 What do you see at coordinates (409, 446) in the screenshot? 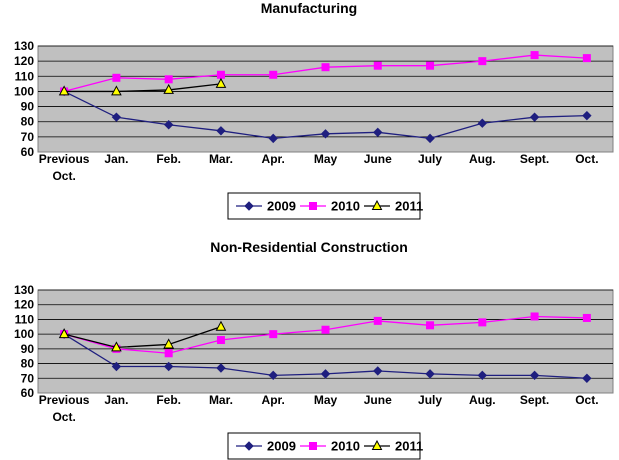
I see `legend-label: 2011` at bounding box center [409, 446].